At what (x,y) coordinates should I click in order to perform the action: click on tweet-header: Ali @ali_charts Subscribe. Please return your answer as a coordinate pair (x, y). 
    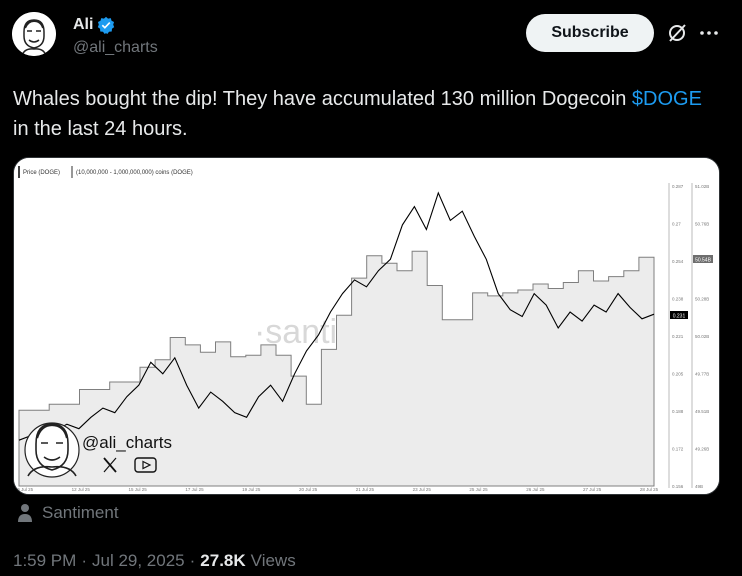
    Looking at the image, I should click on (371, 37).